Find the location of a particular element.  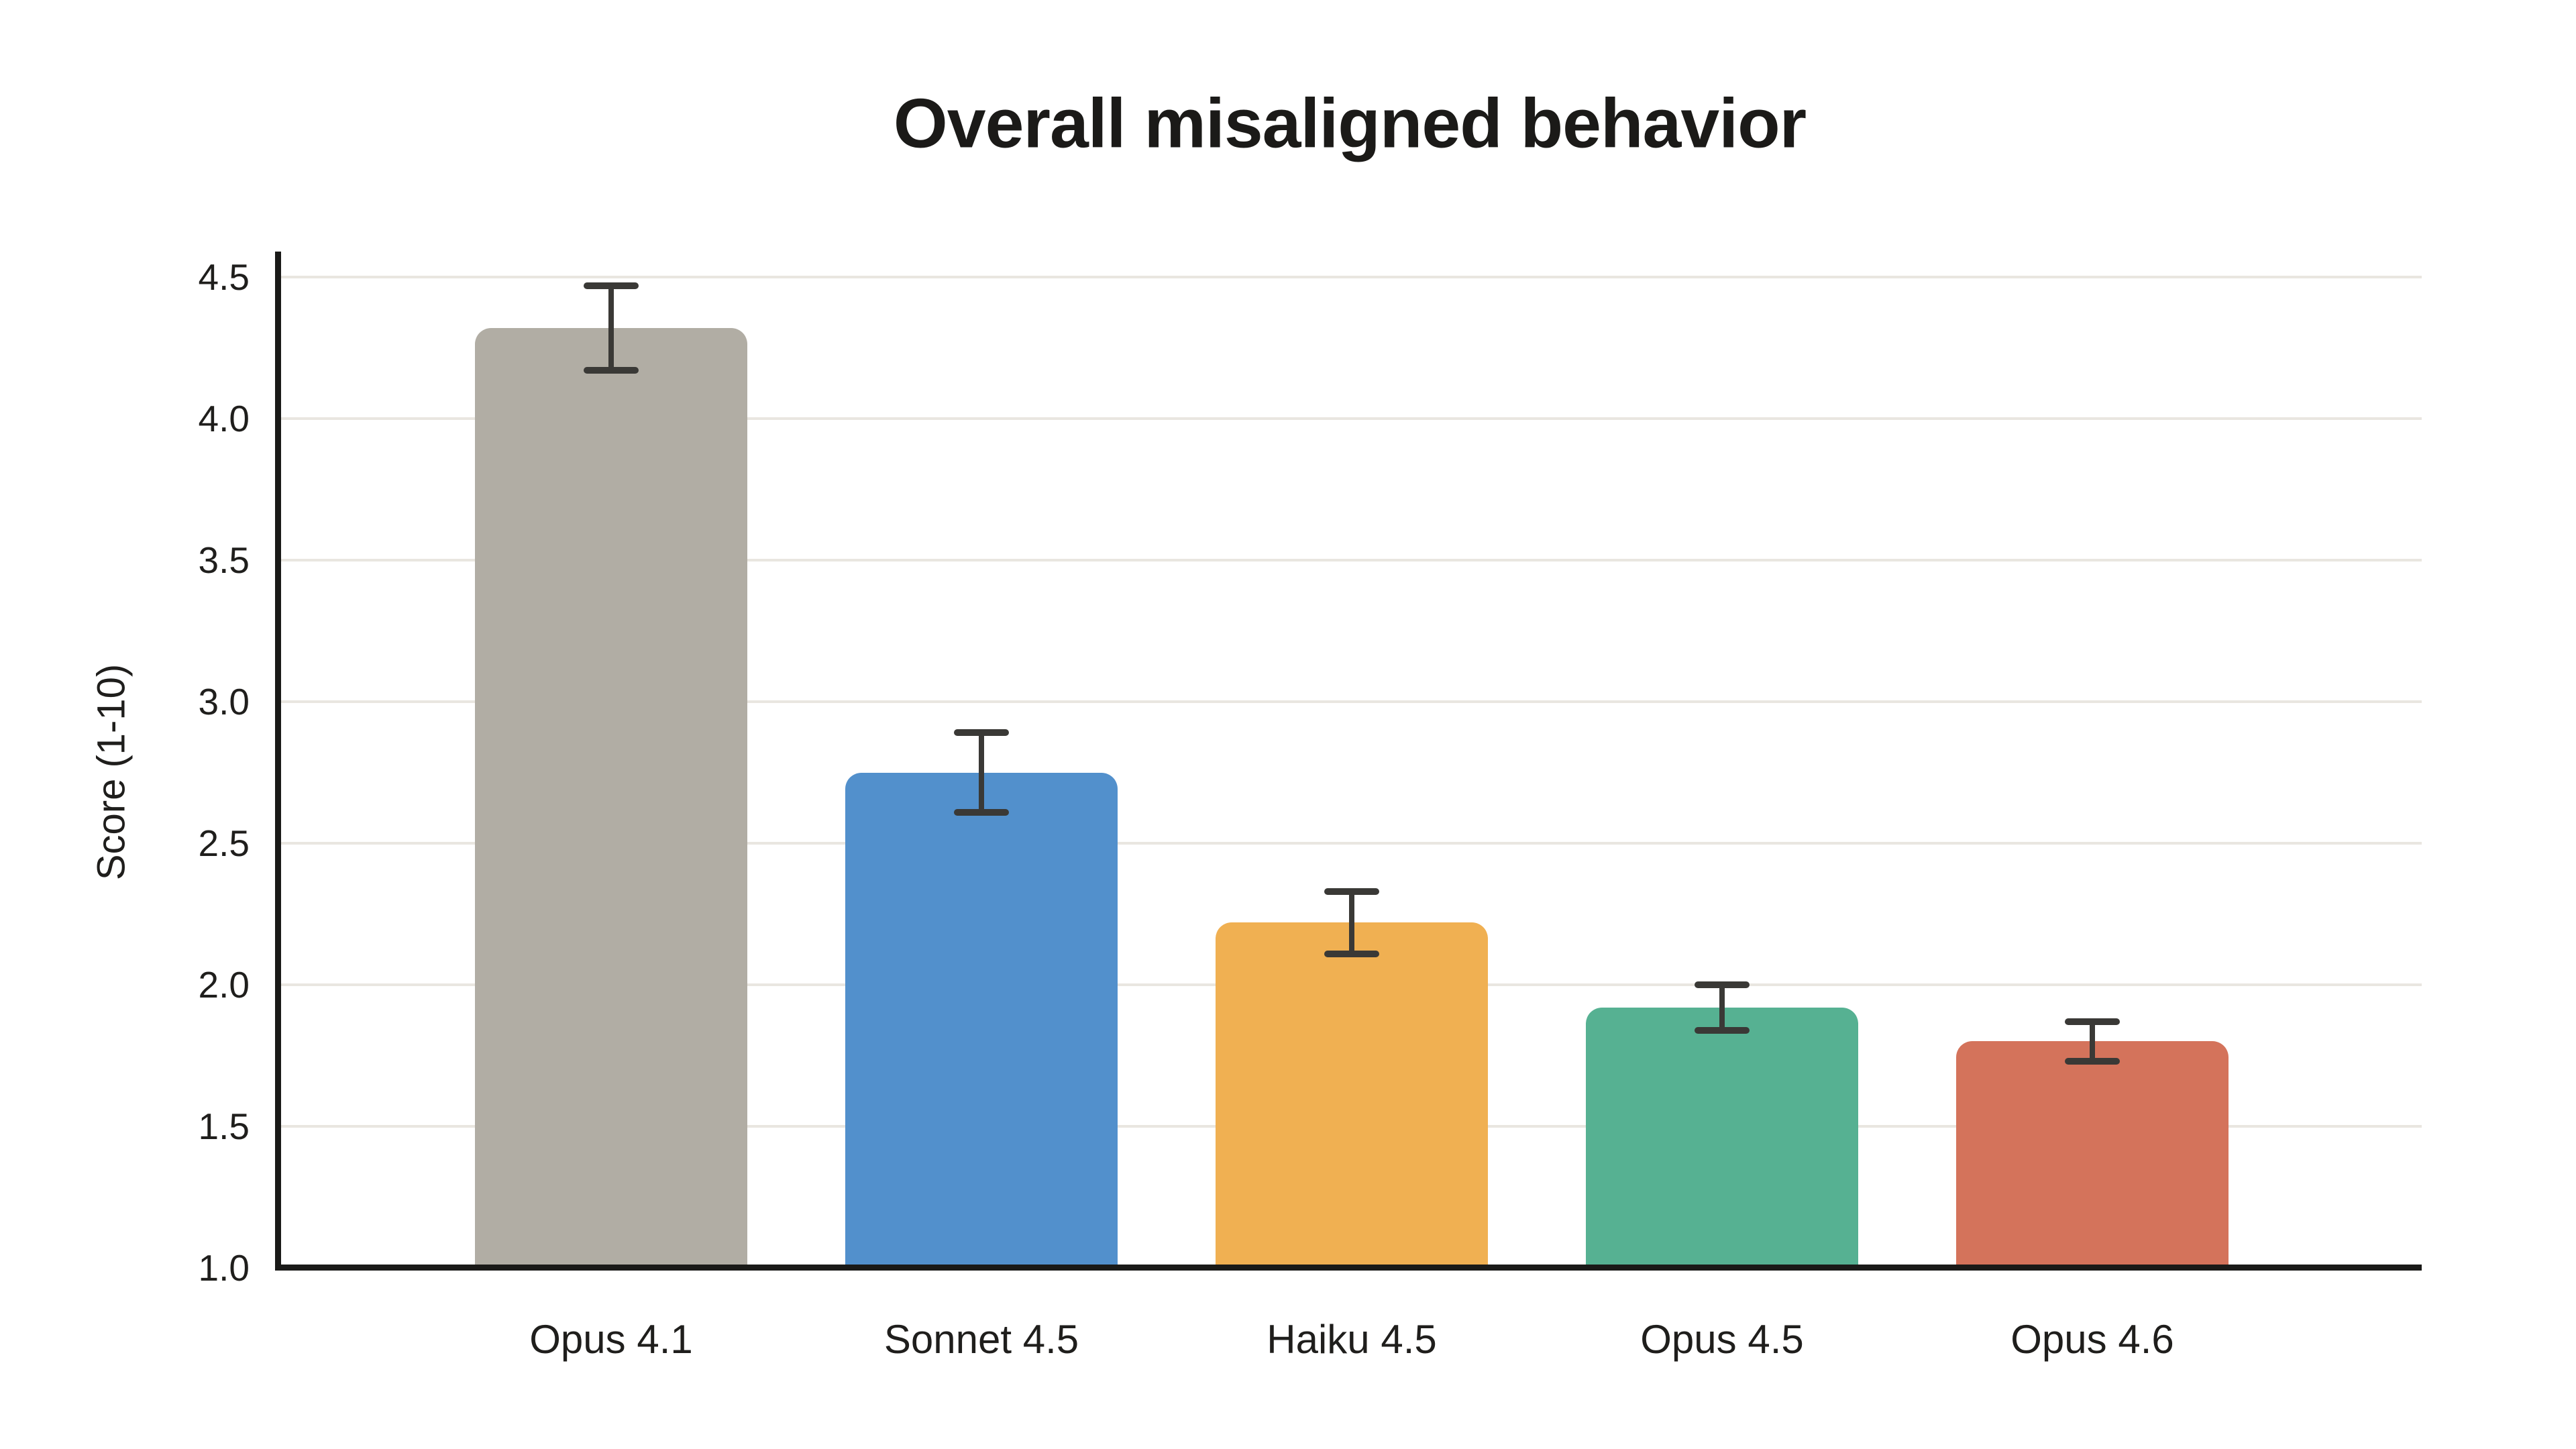

y-tick-label: 4.0 is located at coordinates (224, 418).